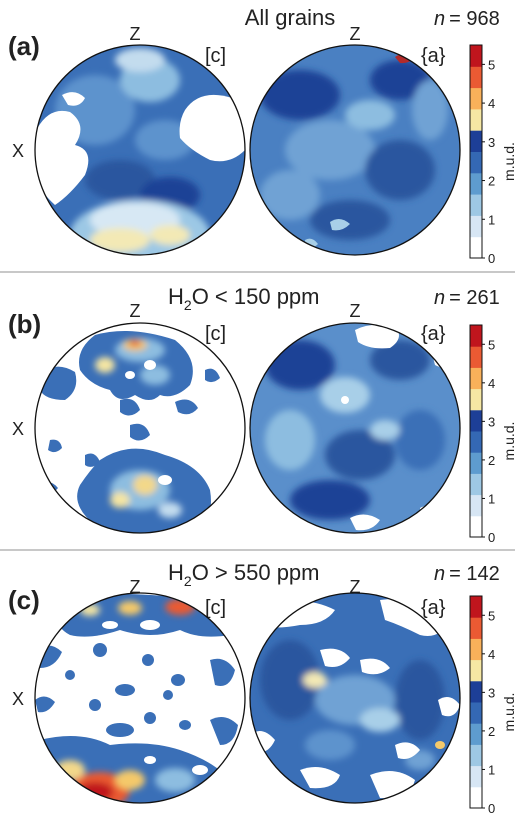 The image size is (515, 820). I want to click on n-symbol-c: n, so click(439, 574).